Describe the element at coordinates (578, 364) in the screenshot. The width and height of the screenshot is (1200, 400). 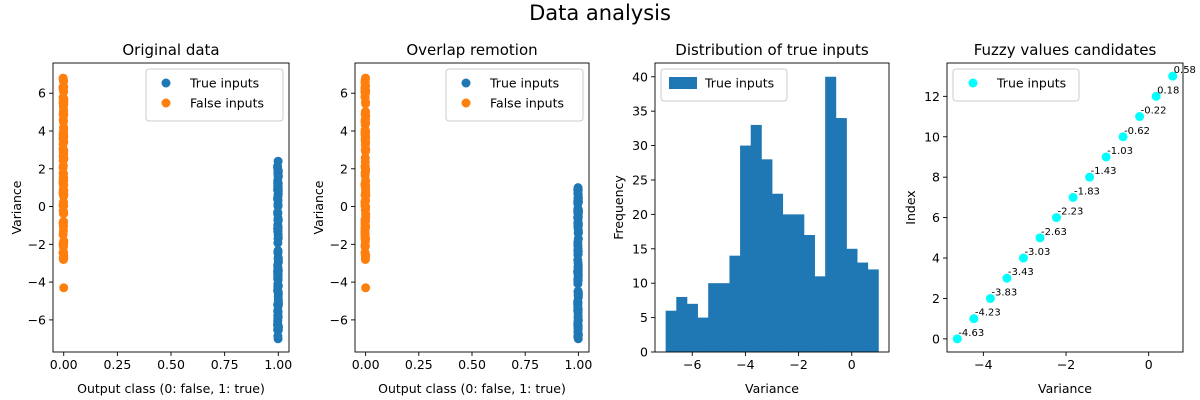
I see `x-tick-label: 1.00` at that location.